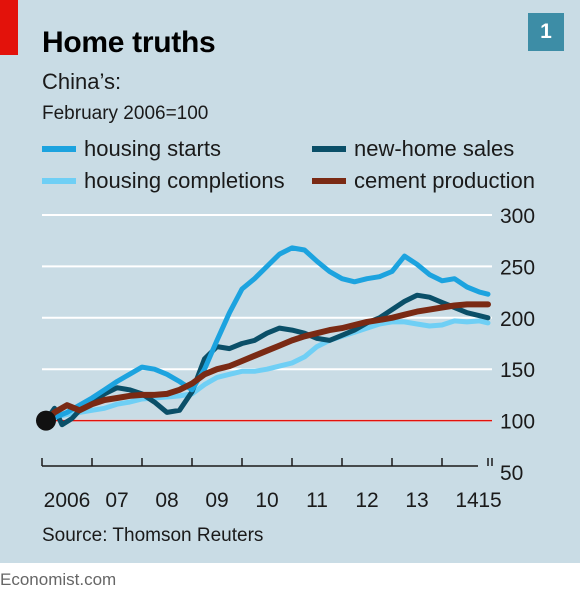 The width and height of the screenshot is (580, 598). What do you see at coordinates (517, 267) in the screenshot?
I see `y-tick-label-250: 250` at bounding box center [517, 267].